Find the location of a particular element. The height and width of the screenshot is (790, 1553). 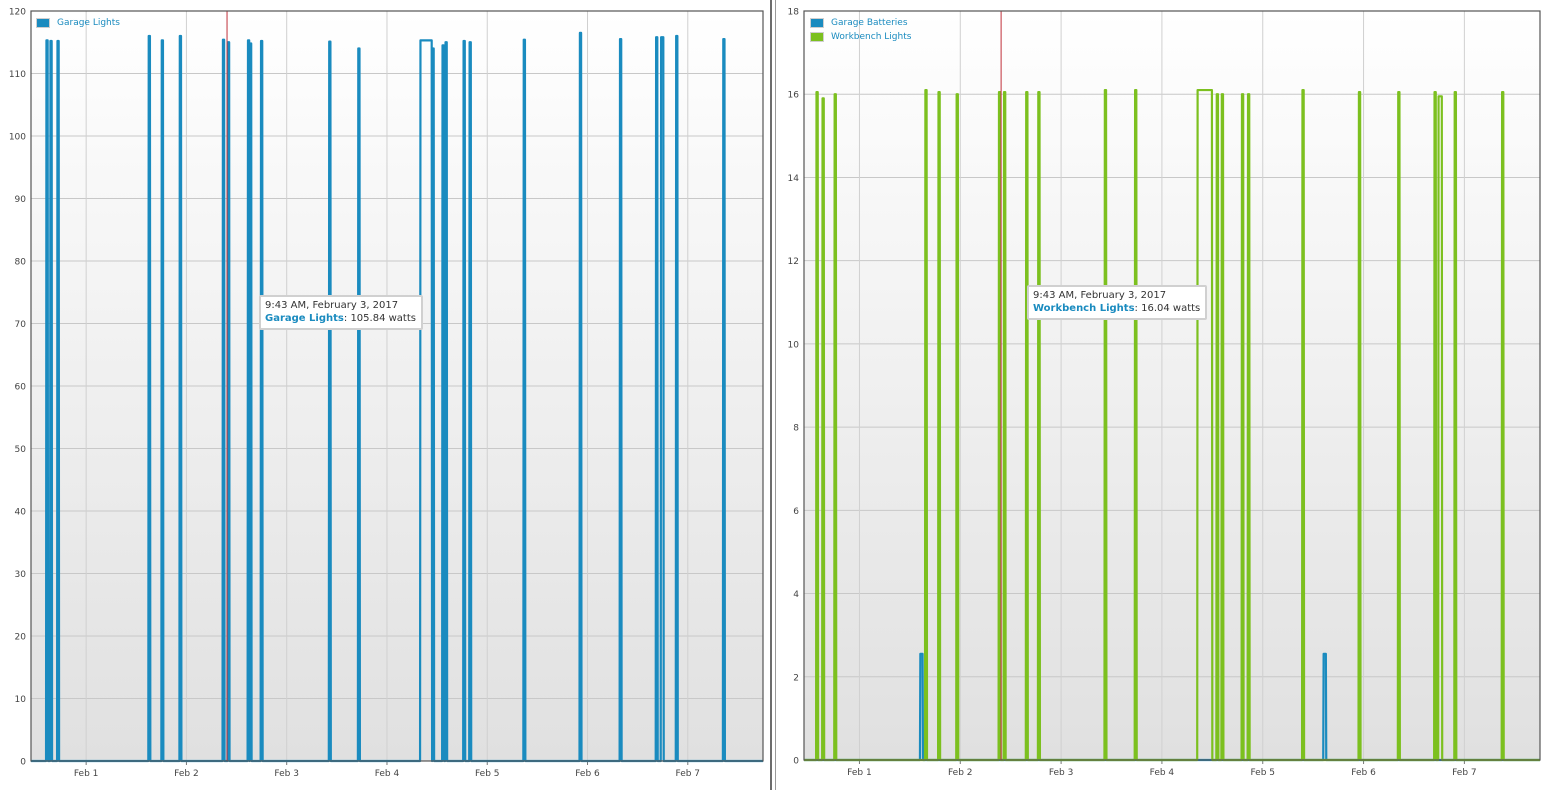

tooltip-value: 105.84 watts is located at coordinates (383, 318).